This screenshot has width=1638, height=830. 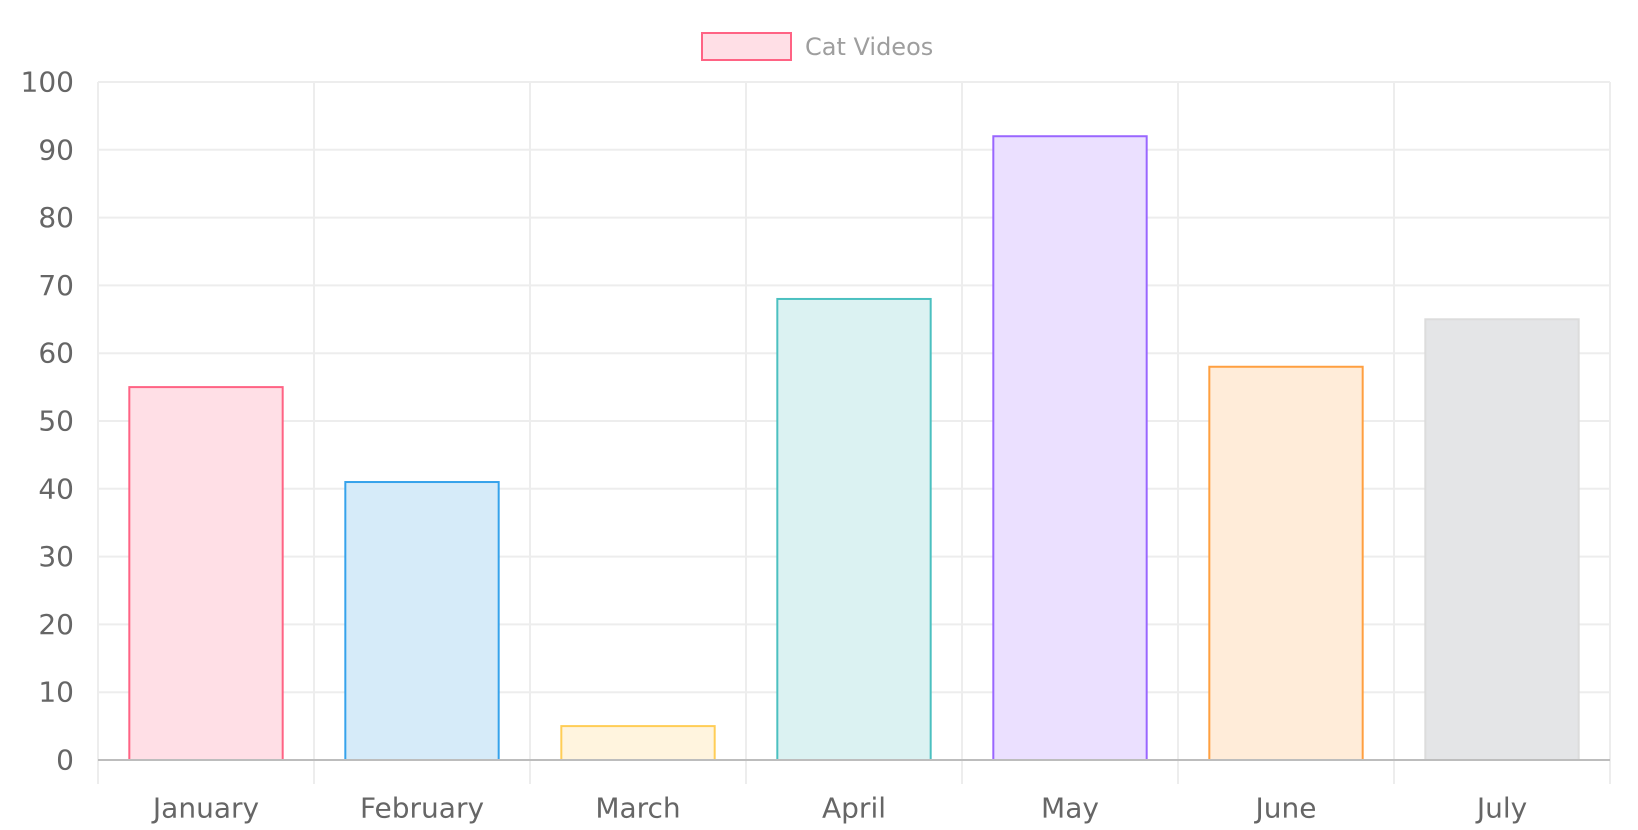 I want to click on y-tick-label: 10, so click(x=56, y=692).